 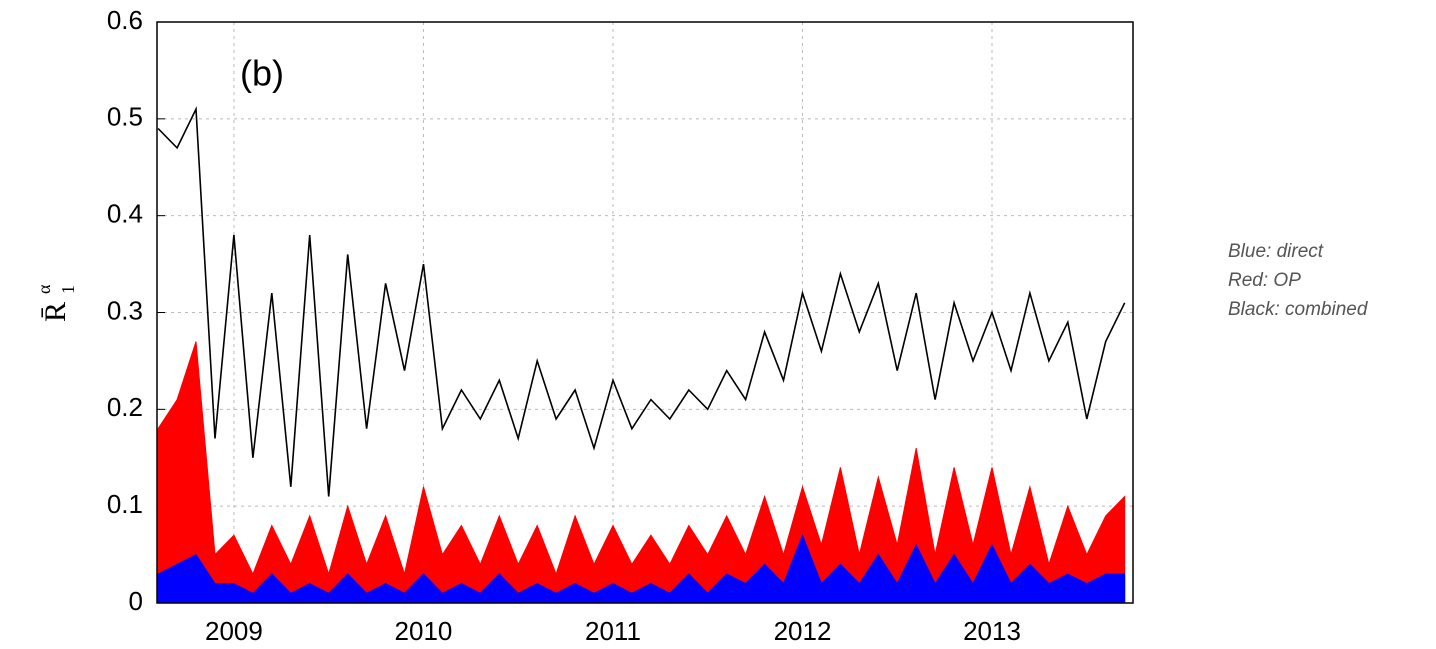 What do you see at coordinates (136, 601) in the screenshot?
I see `y-tick-label: 0` at bounding box center [136, 601].